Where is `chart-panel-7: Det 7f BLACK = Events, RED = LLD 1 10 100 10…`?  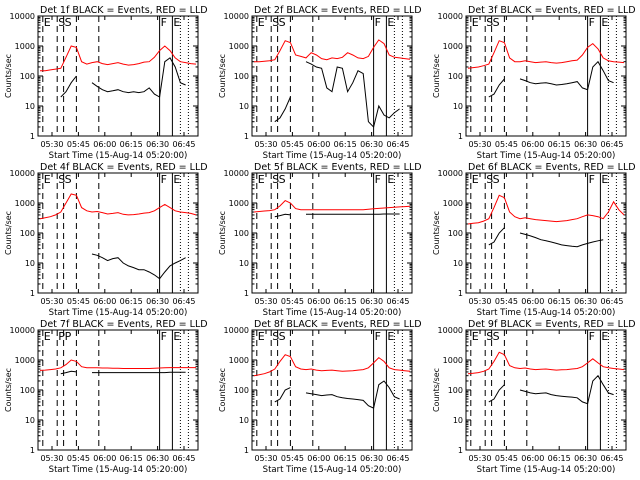
chart-panel-7: Det 7f BLACK = Events, RED = LLD 1 10 100 10… is located at coordinates (106, 397).